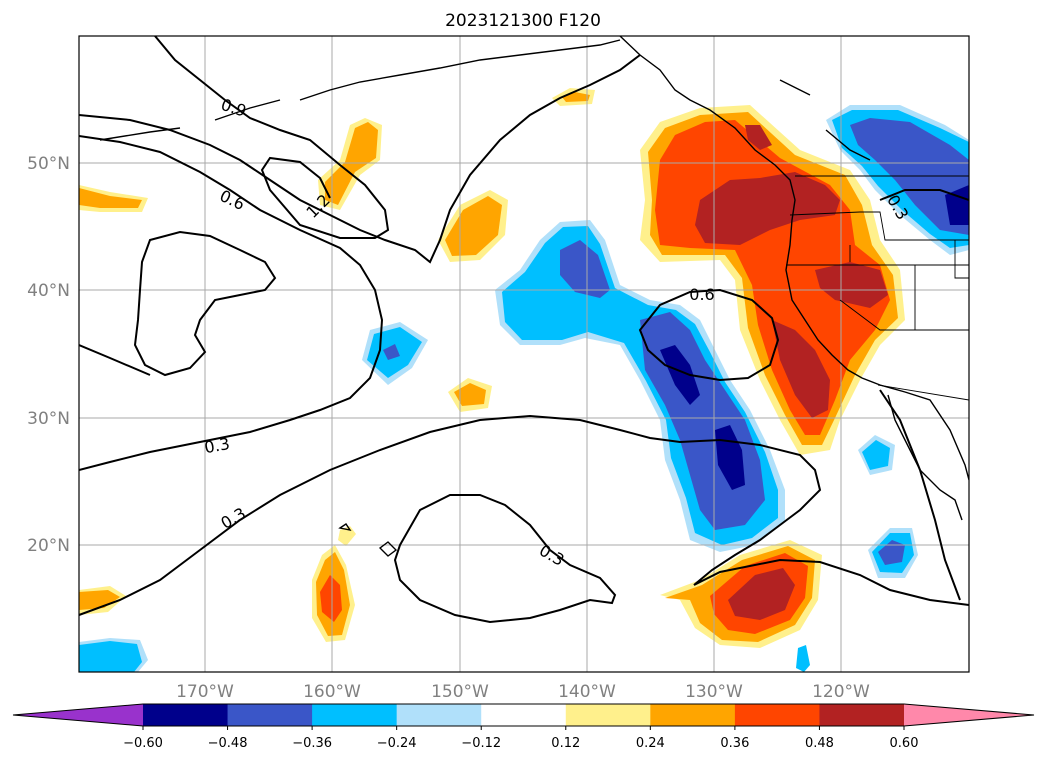 This screenshot has width=1047, height=765. I want to click on colorbar-tick-label: 0.48, so click(819, 743).